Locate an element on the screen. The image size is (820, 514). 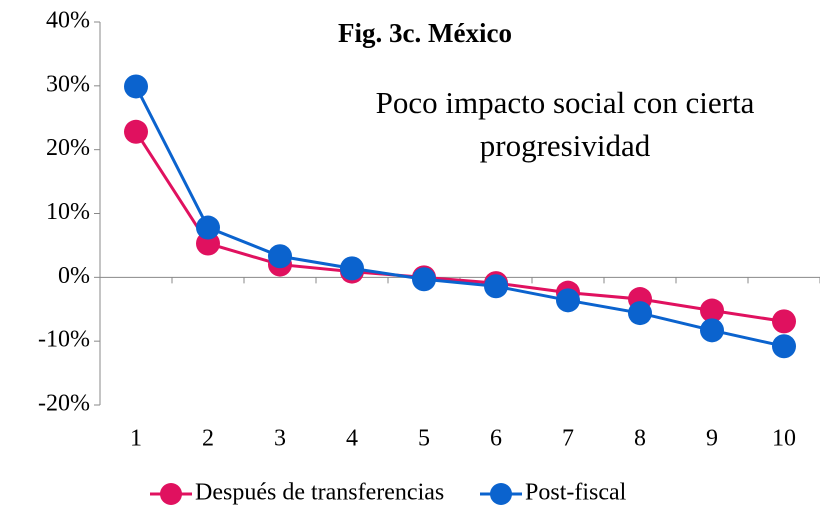
y-tick-label: 0% is located at coordinates (74, 276).